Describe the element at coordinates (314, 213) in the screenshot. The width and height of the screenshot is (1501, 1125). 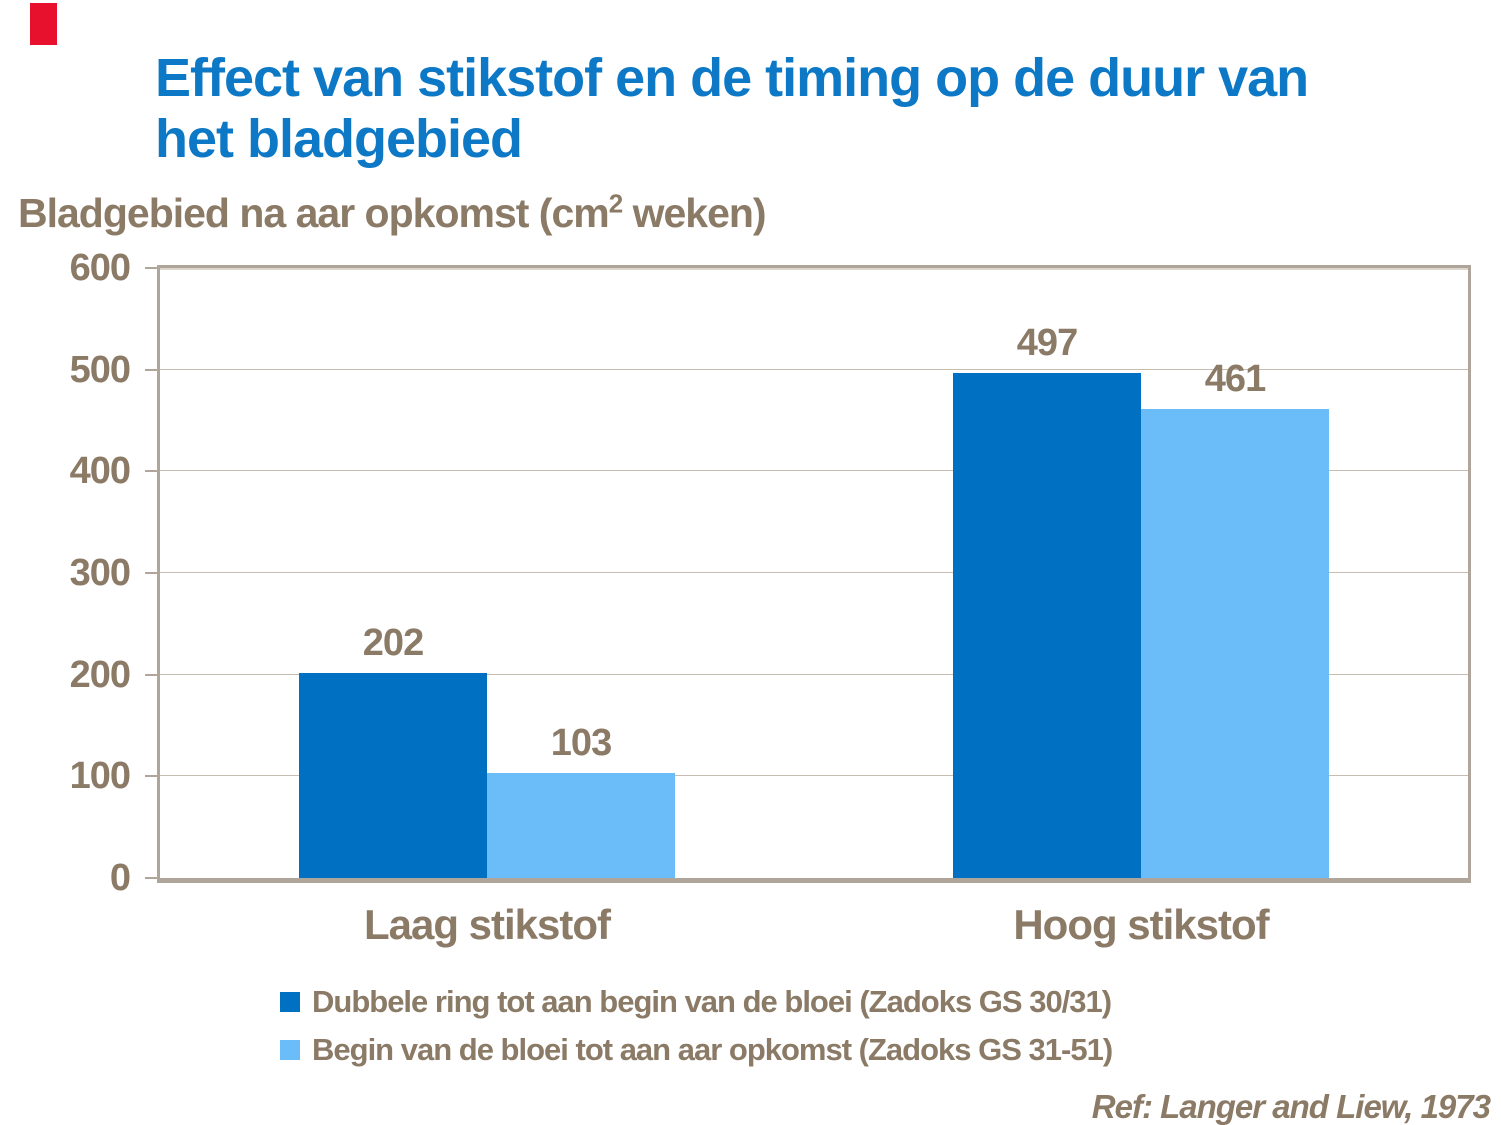
I see `y-axis-title-text: Bladgebied na aar opkomst (cm` at that location.